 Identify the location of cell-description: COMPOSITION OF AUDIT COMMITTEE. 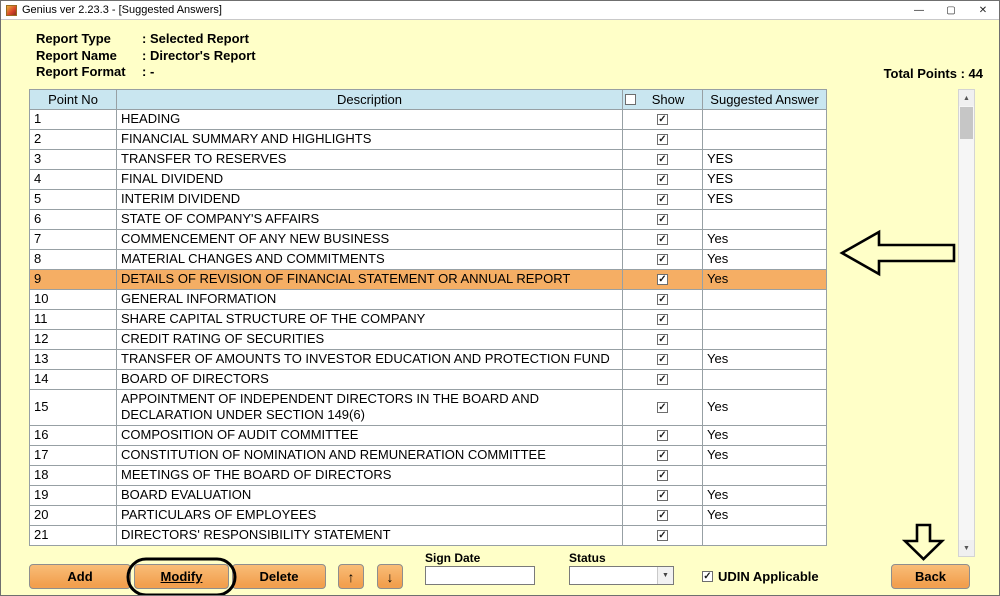
(369, 435).